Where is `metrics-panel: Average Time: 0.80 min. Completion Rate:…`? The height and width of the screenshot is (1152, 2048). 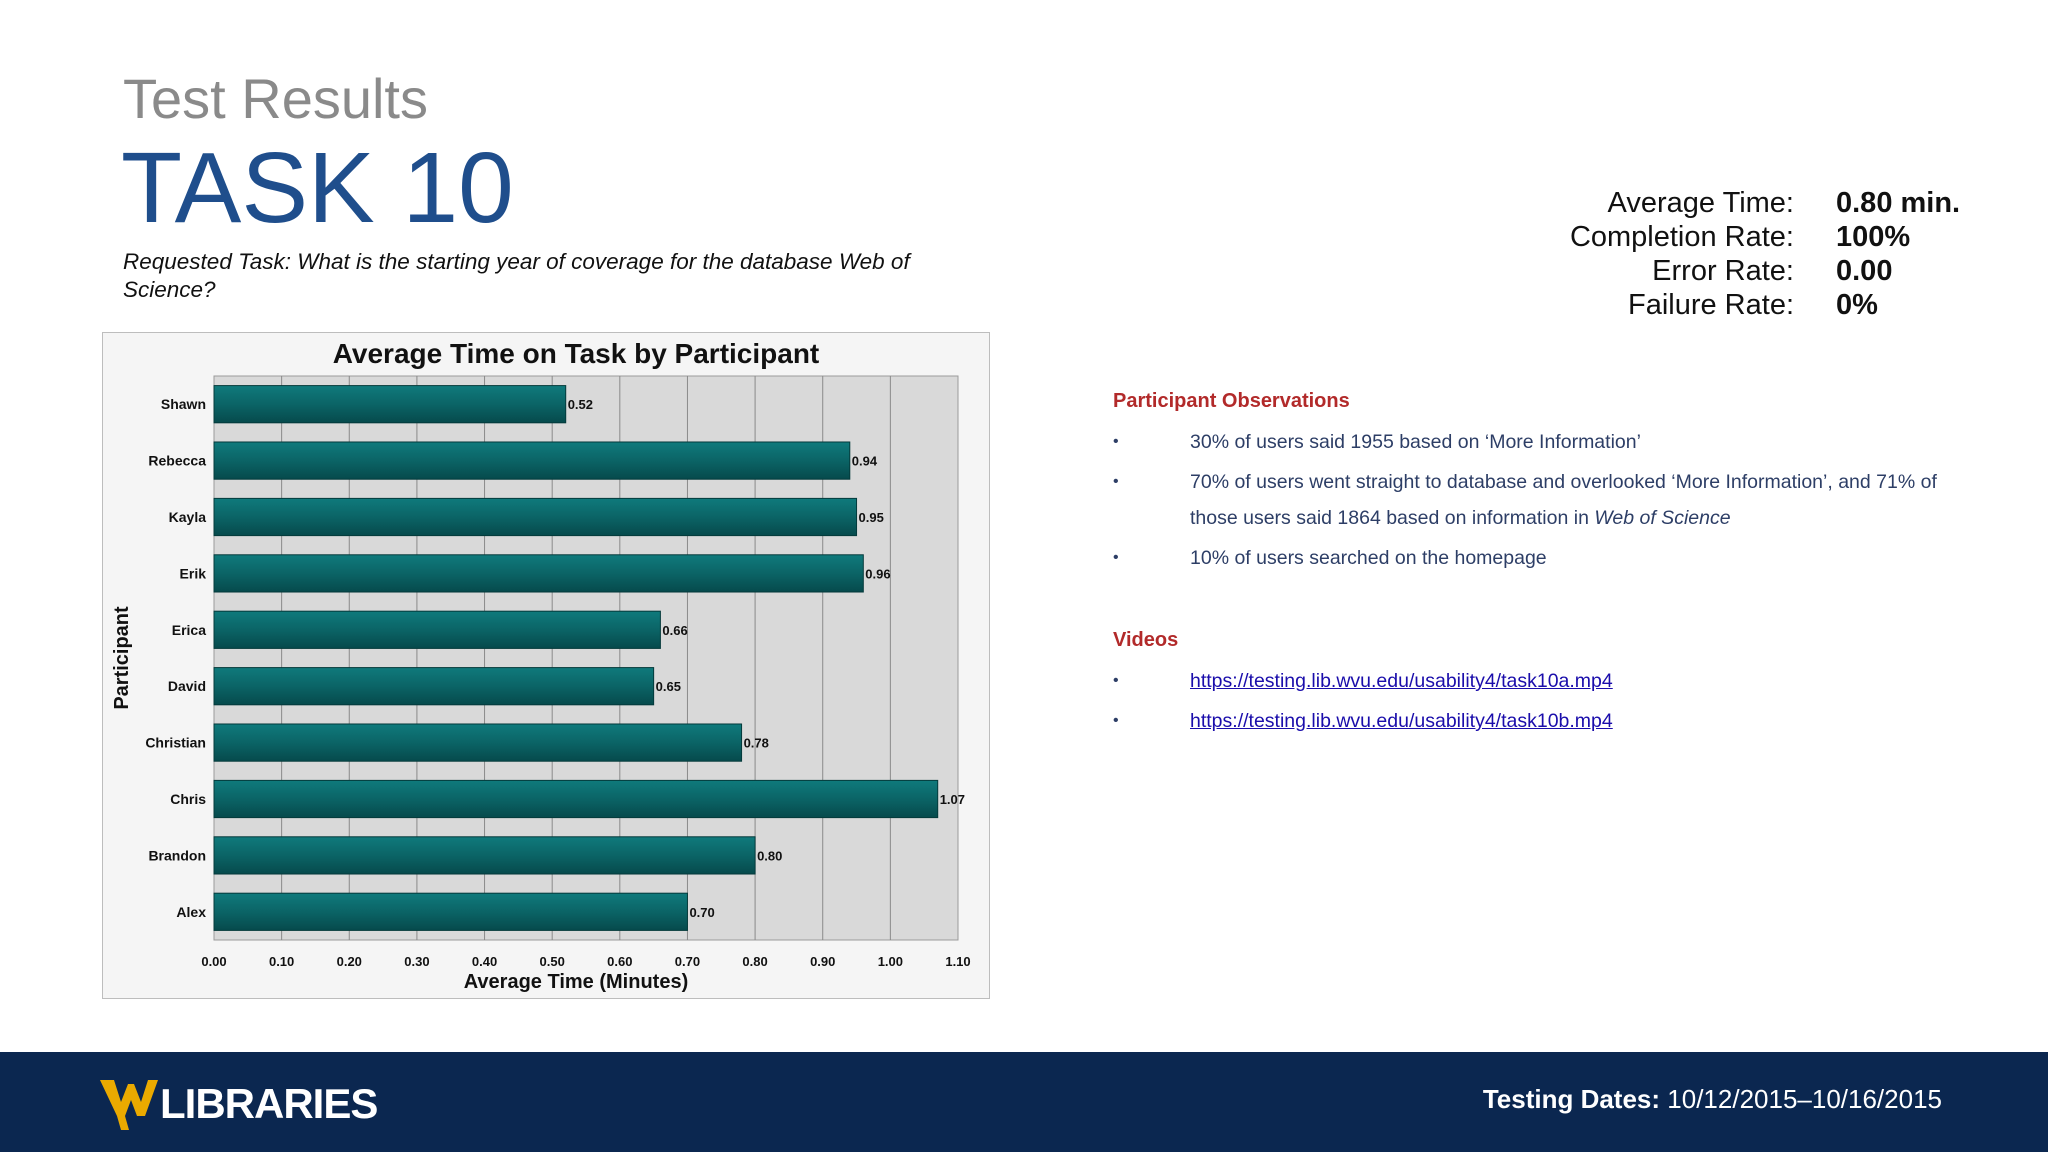
metrics-panel: Average Time: 0.80 min. Completion Rate:… is located at coordinates (1770, 254).